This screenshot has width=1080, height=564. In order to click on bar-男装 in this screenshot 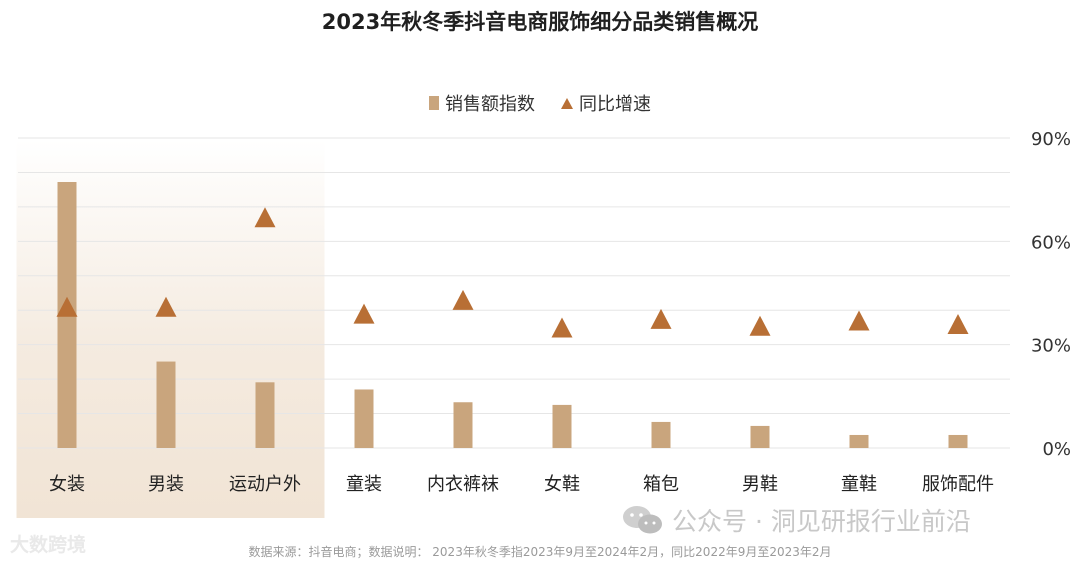, I will do `click(166, 404)`.